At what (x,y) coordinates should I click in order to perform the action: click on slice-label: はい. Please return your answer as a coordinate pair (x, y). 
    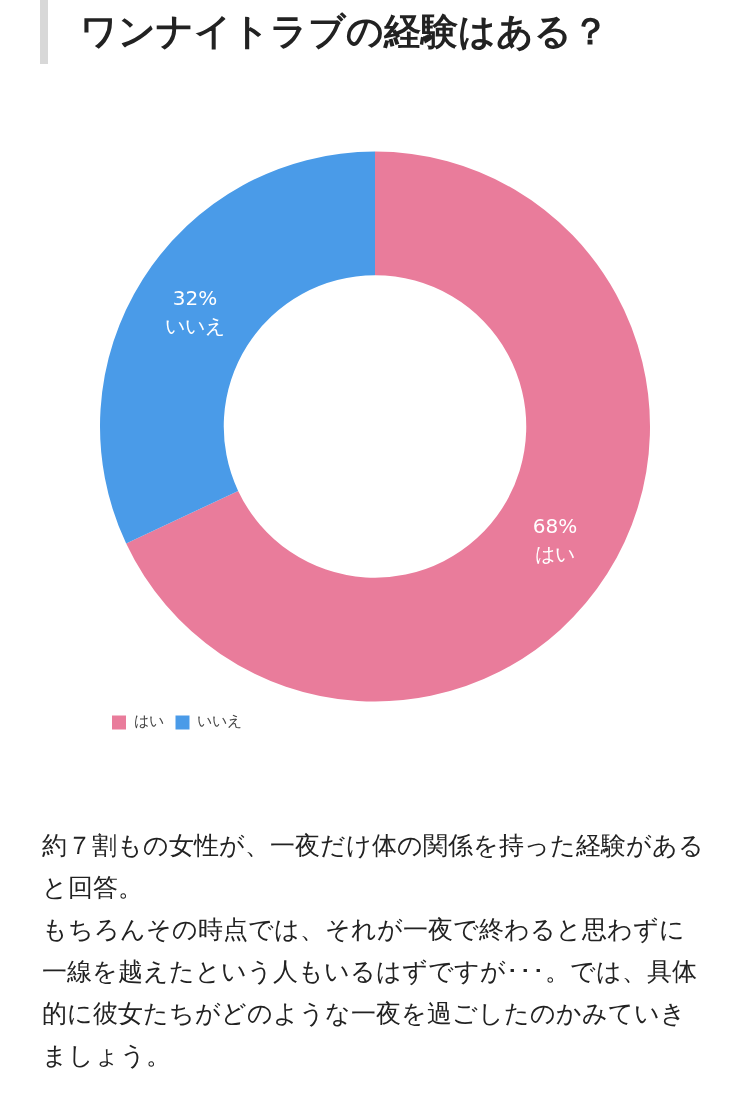
    Looking at the image, I should click on (554, 553).